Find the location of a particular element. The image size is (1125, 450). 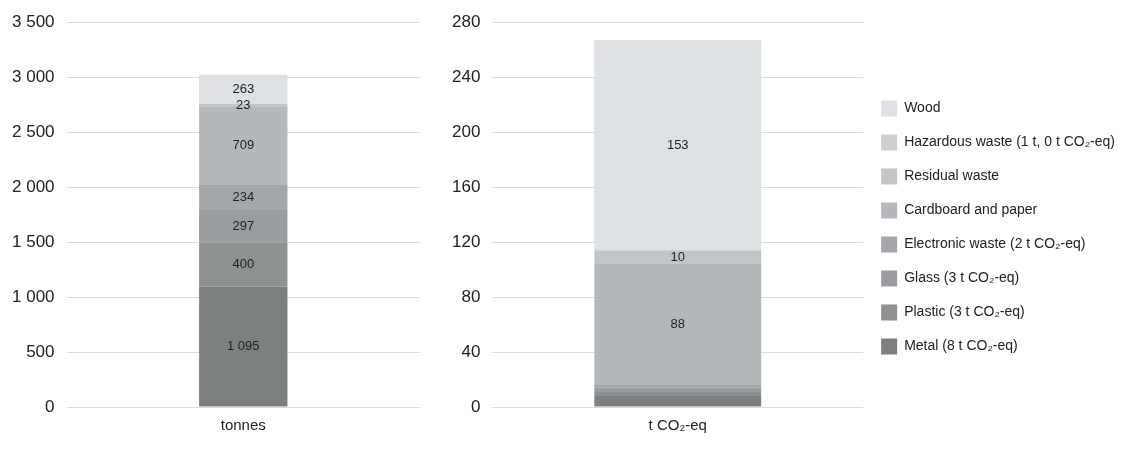

y-tick-label: 80 is located at coordinates (471, 296).